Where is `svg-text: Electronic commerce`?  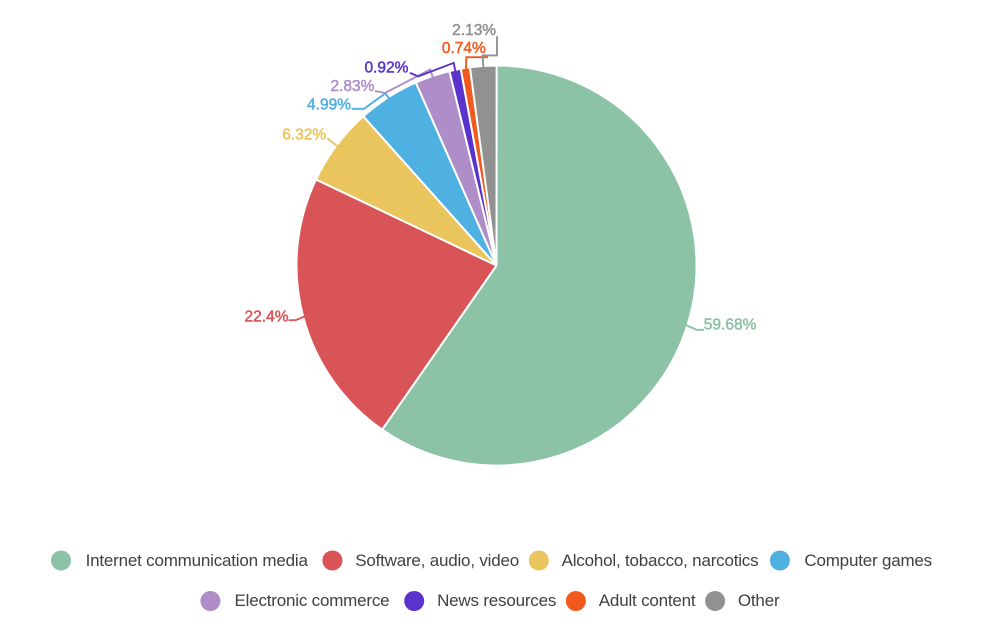 svg-text: Electronic commerce is located at coordinates (312, 600).